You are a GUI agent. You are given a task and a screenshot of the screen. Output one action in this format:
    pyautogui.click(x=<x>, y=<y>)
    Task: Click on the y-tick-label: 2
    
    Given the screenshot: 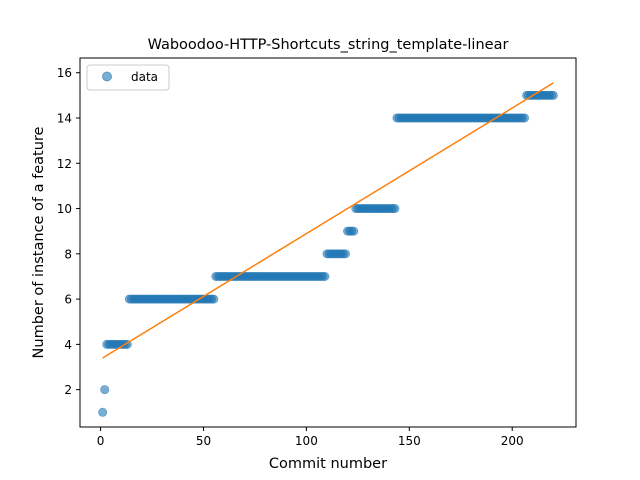 What is the action you would take?
    pyautogui.click(x=68, y=390)
    